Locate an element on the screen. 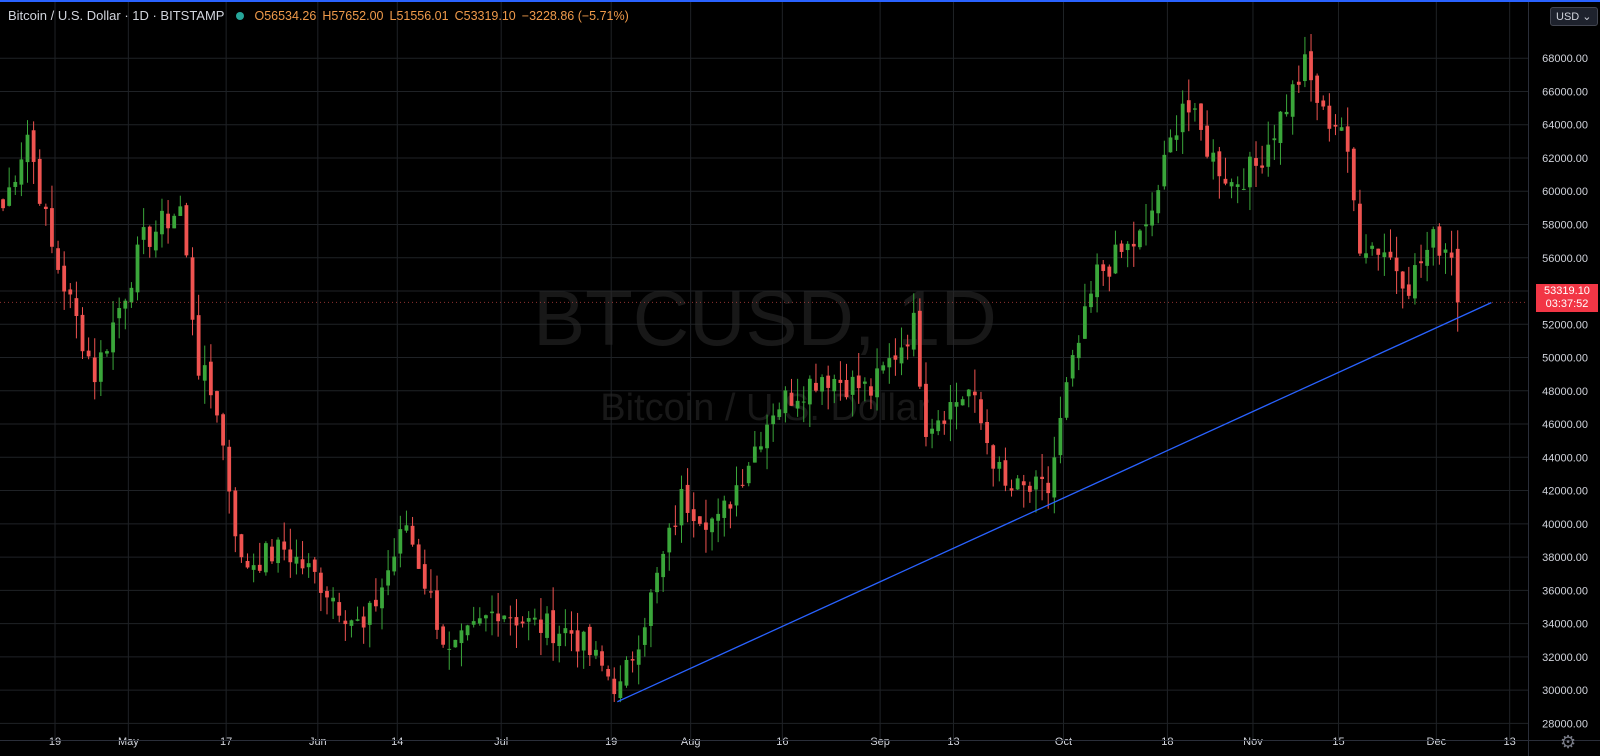  currency-button: USD ⌄ is located at coordinates (1574, 16).